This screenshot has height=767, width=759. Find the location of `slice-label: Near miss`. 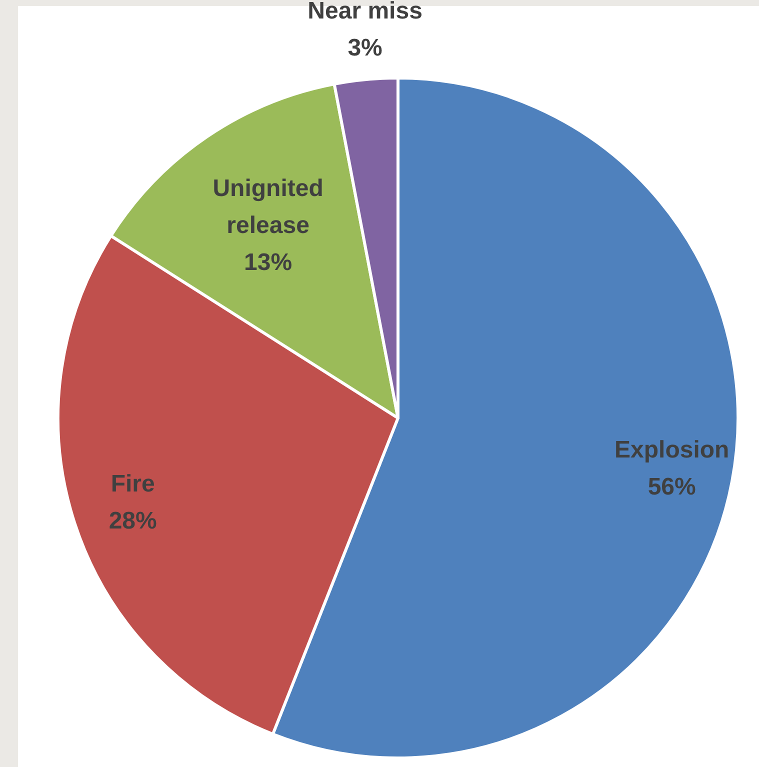

slice-label: Near miss is located at coordinates (365, 12).